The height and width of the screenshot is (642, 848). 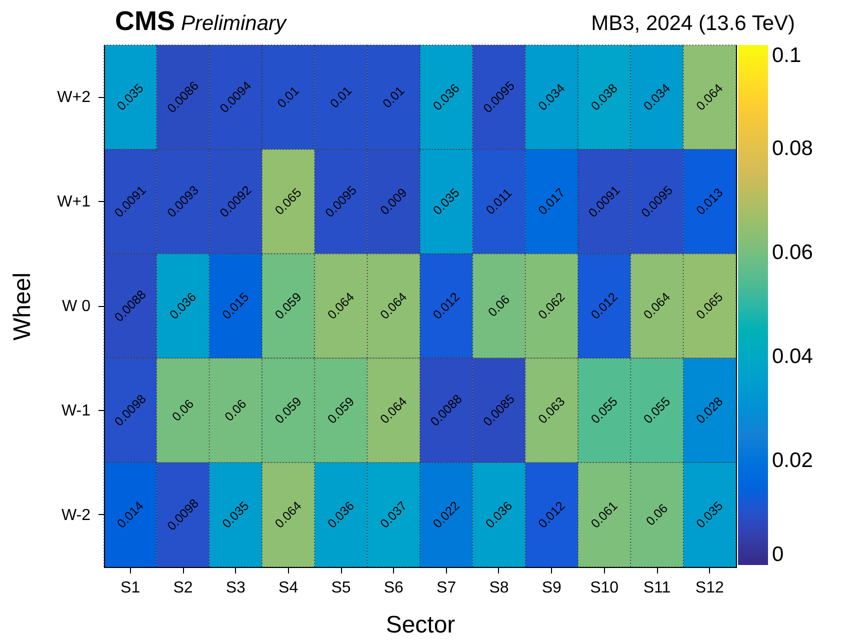 I want to click on x-tick-label: S4, so click(x=288, y=588).